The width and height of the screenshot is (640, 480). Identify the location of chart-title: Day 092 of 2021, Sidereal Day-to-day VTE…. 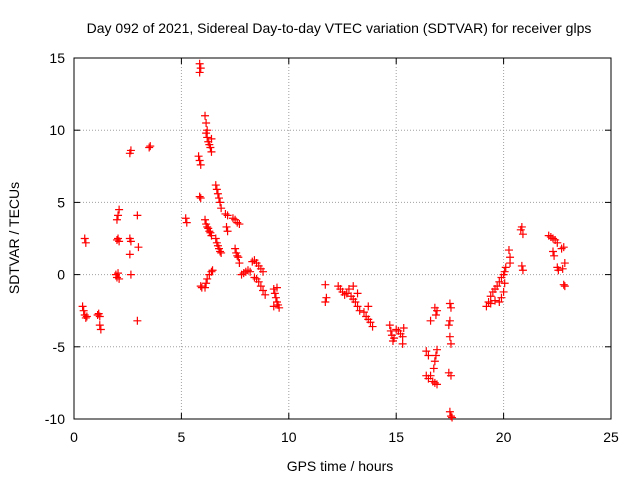
(339, 28).